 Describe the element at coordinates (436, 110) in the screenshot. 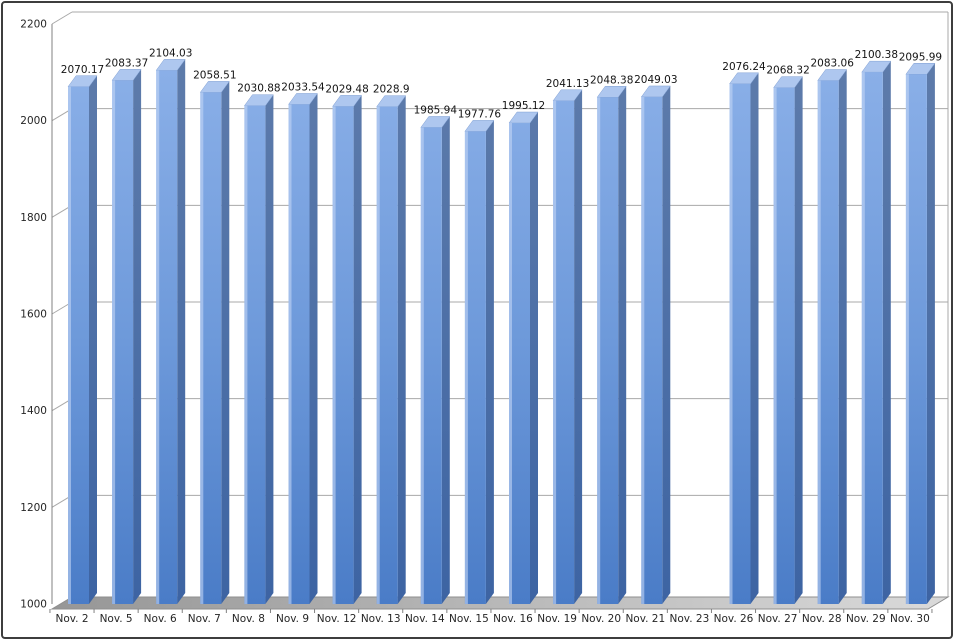

I see `bar-value-label: 1985.94` at that location.